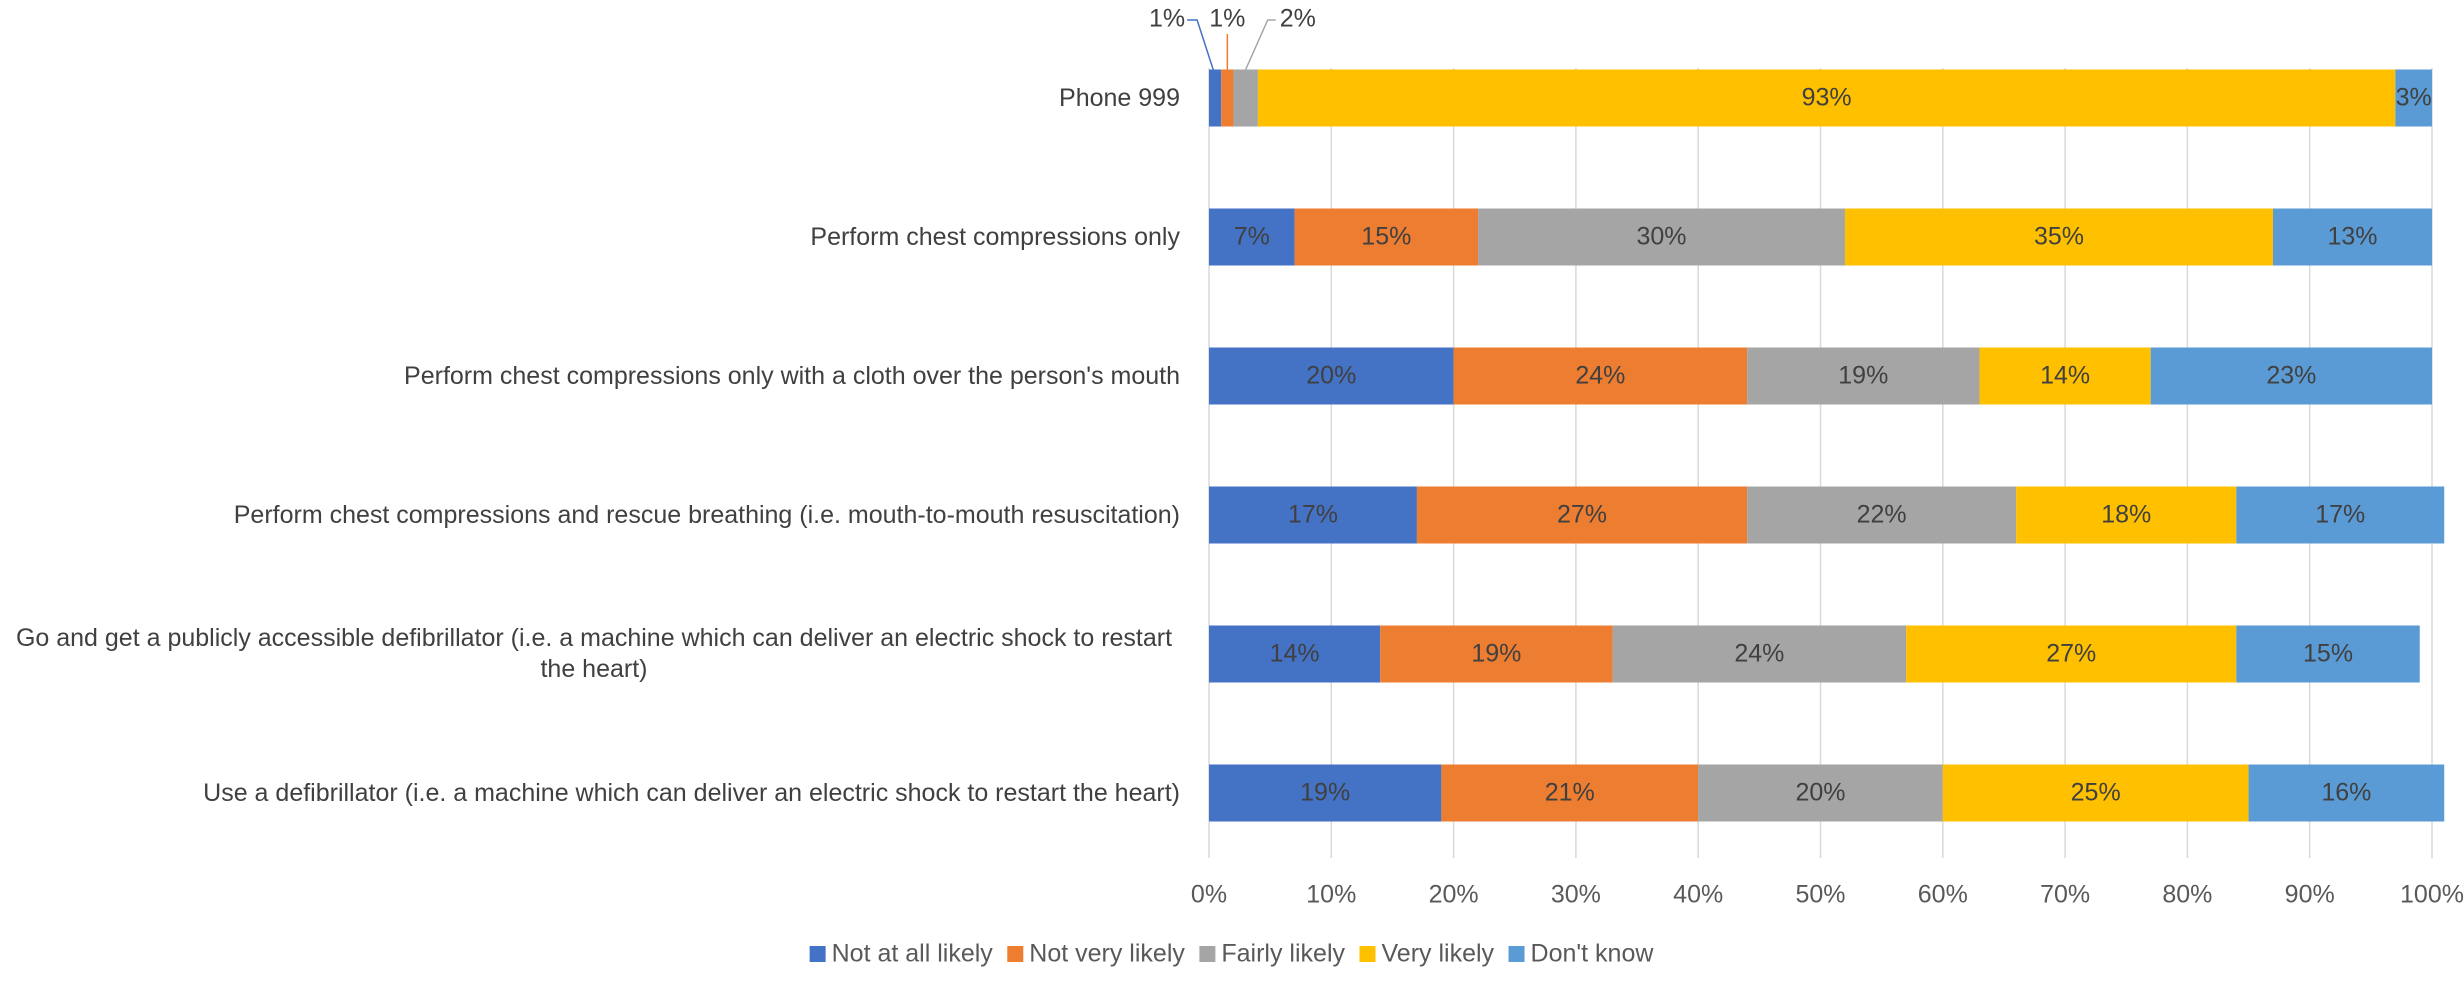  I want to click on x-tick-label: 30%, so click(1576, 895).